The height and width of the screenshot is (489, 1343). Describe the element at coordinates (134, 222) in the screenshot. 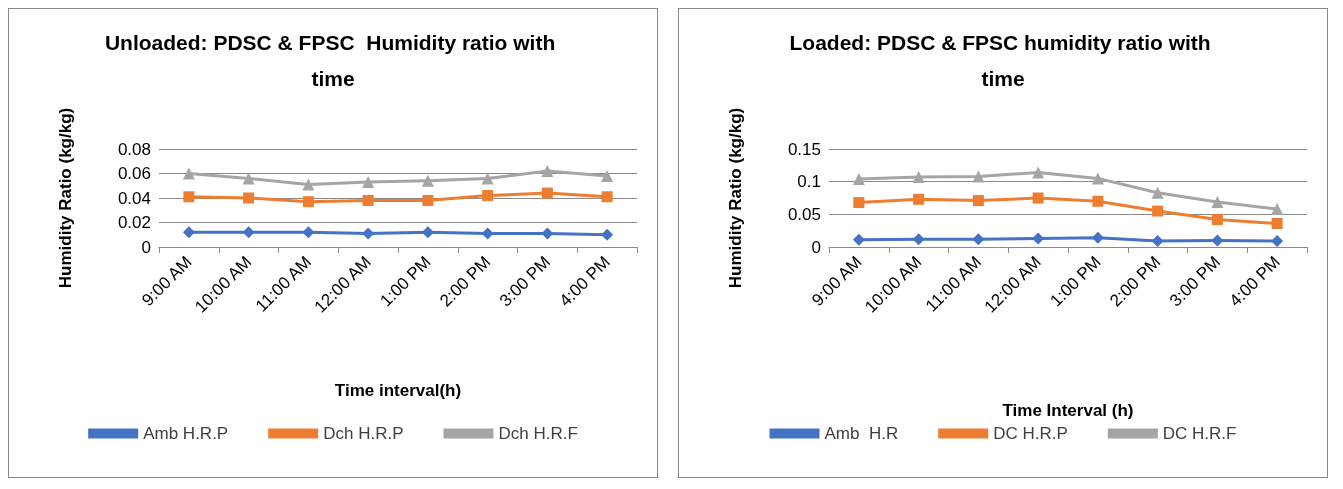

I see `y-tick-label: 0.02` at that location.